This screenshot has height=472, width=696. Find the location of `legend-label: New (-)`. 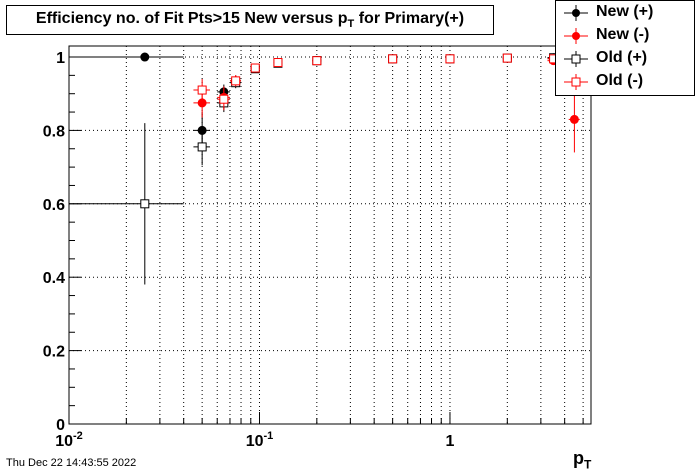

legend-label: New (-) is located at coordinates (623, 34).